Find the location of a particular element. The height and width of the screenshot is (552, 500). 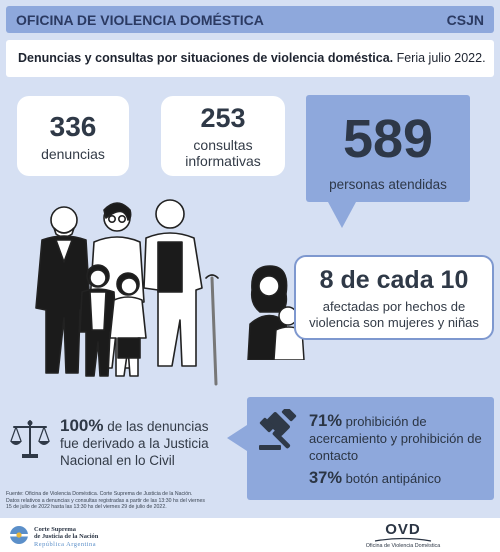

consultas-label-line2: informativas is located at coordinates (223, 161).